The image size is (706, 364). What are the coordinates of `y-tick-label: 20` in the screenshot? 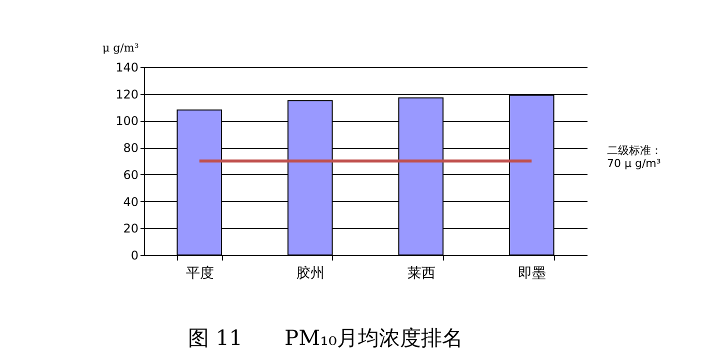 It's located at (130, 229).